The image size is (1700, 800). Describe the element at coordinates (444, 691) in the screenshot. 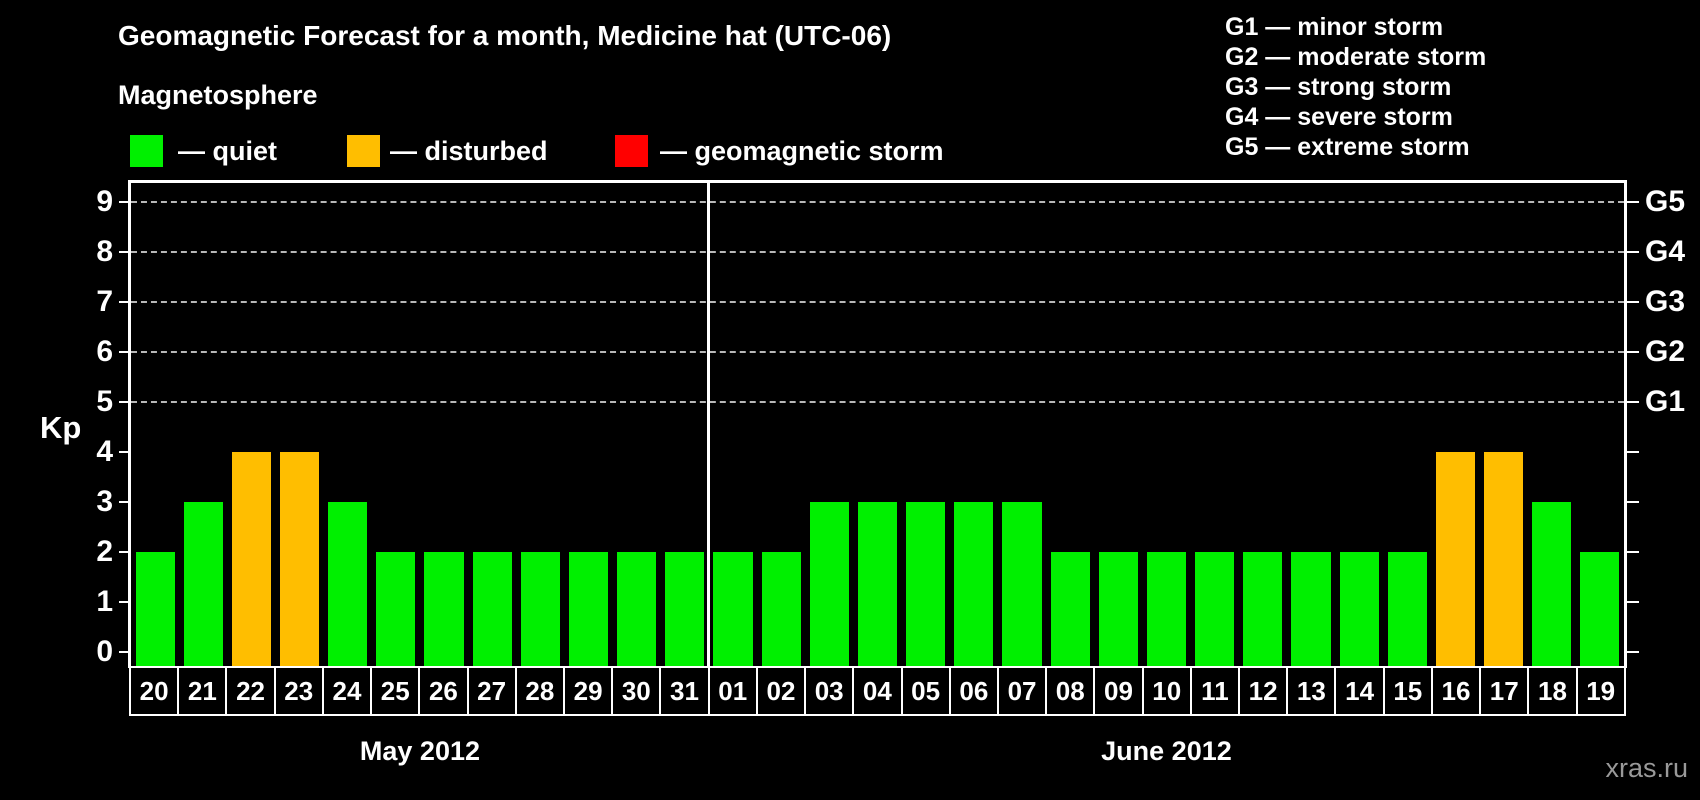

I see `day-label: 26` at that location.